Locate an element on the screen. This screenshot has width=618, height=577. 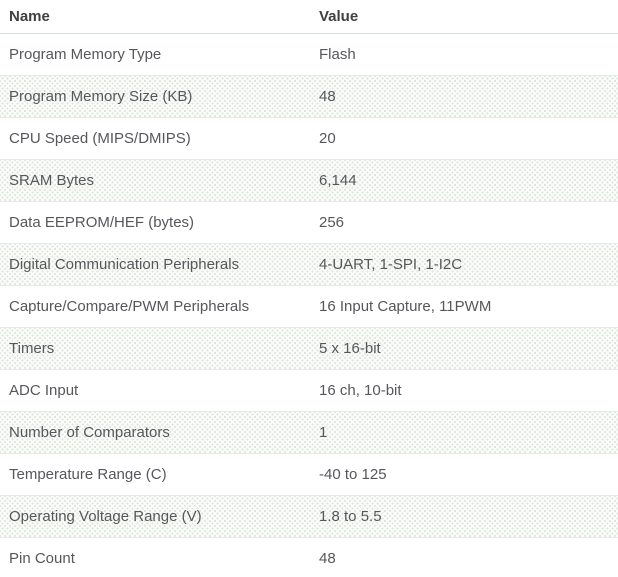
spec-name-cell: Capture/Compare/PWM Peripherals is located at coordinates (129, 306).